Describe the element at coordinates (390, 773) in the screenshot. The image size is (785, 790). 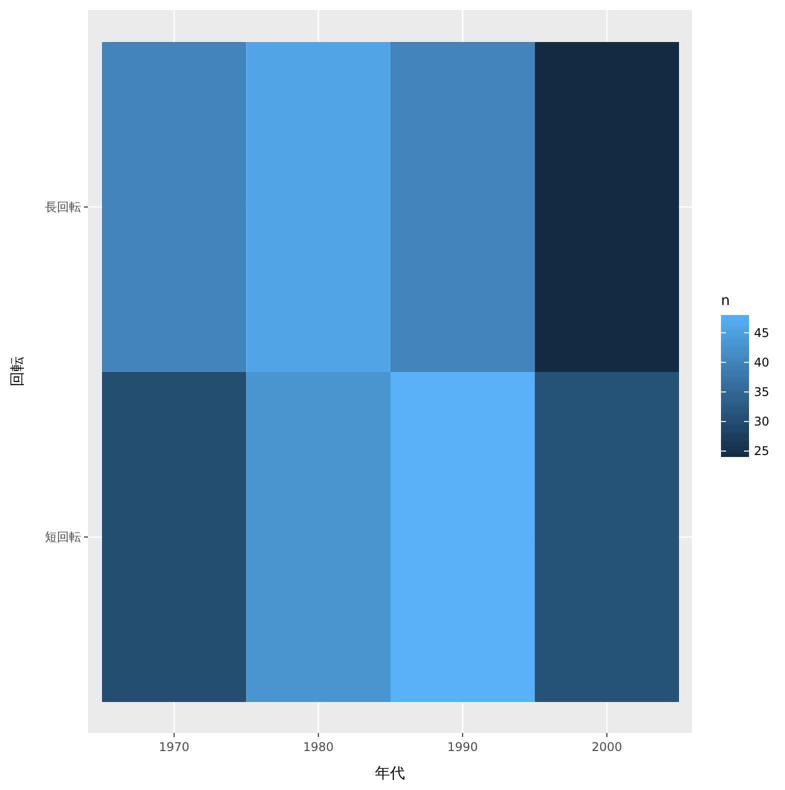
I see `x-axis-title: 年代` at that location.